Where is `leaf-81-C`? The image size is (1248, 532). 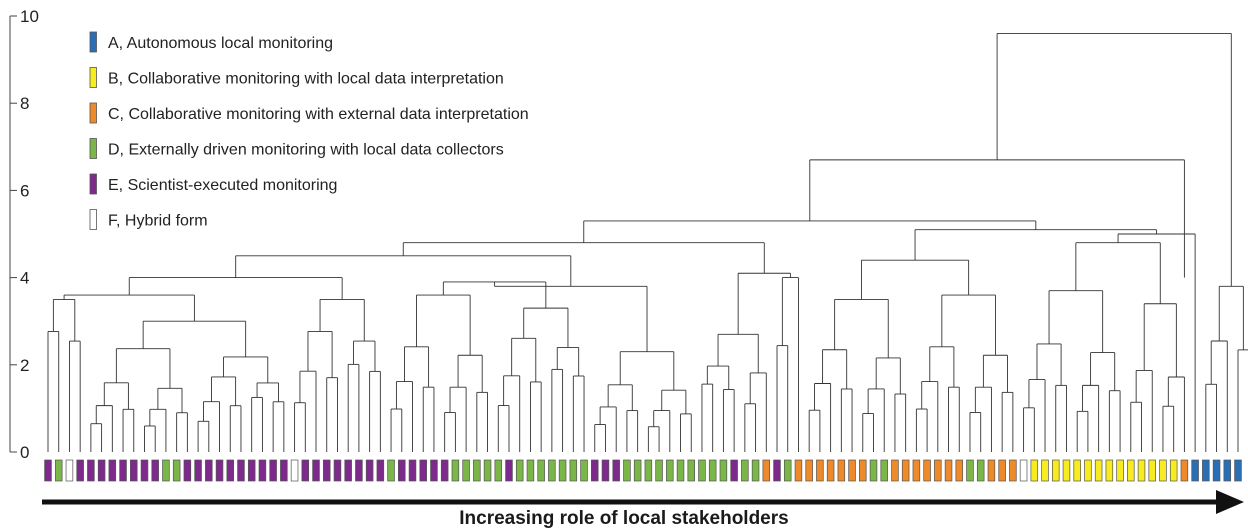 leaf-81-C is located at coordinates (905, 470).